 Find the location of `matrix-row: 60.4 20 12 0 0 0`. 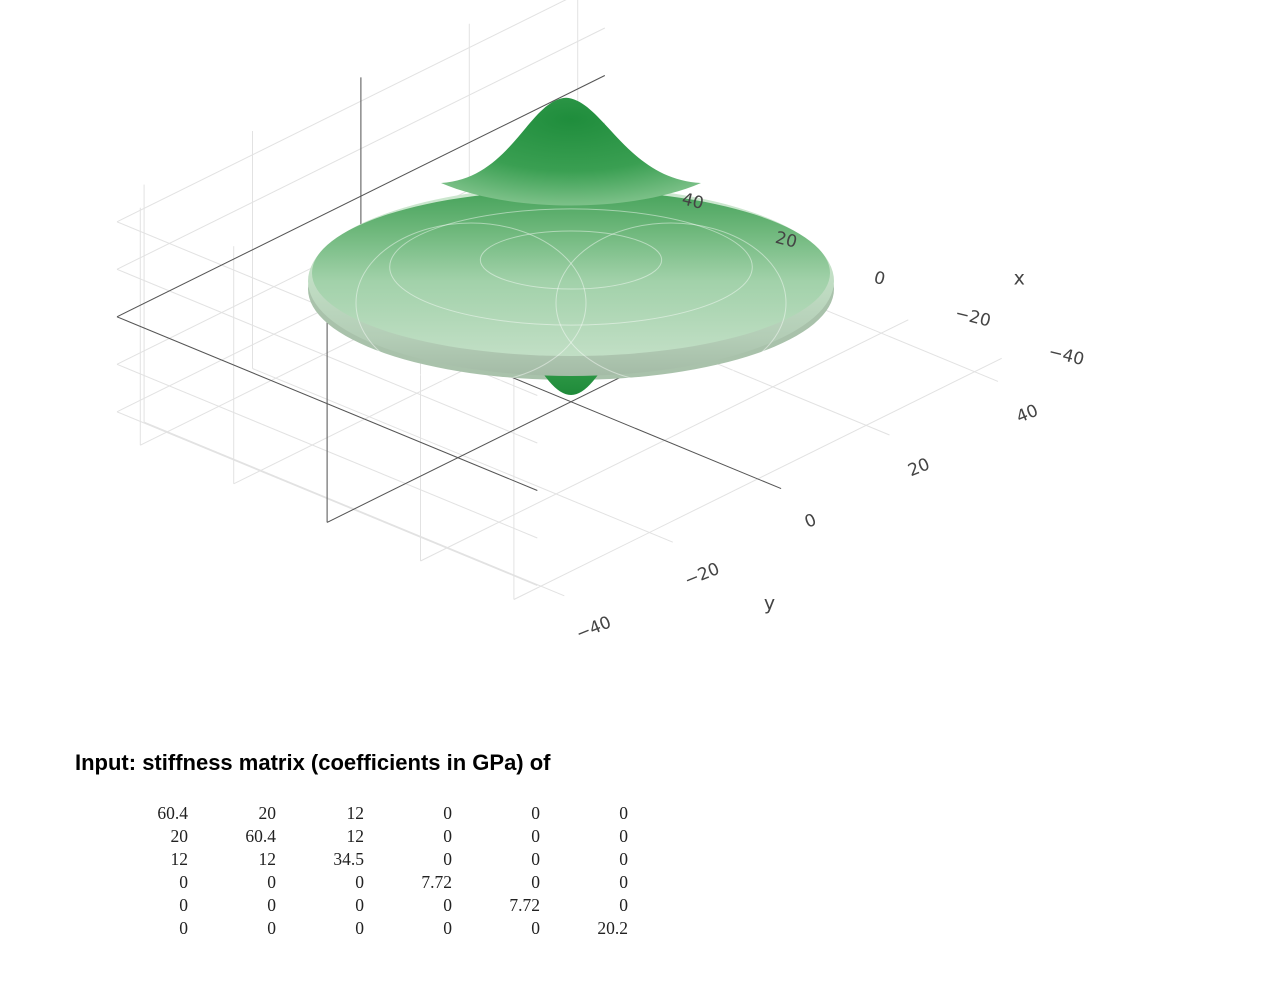

matrix-row: 60.4 20 12 0 0 0 is located at coordinates (364, 813).